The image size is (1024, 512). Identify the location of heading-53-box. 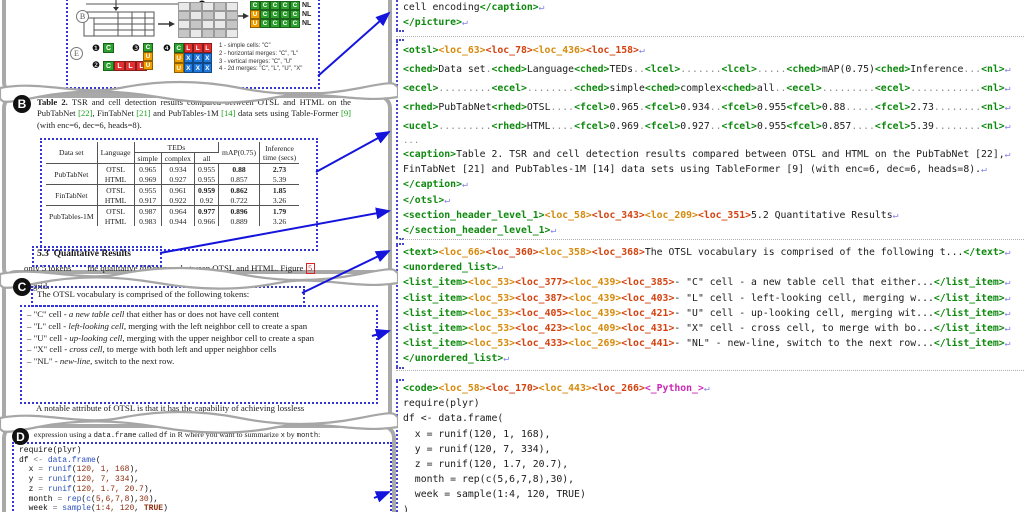
(97, 256).